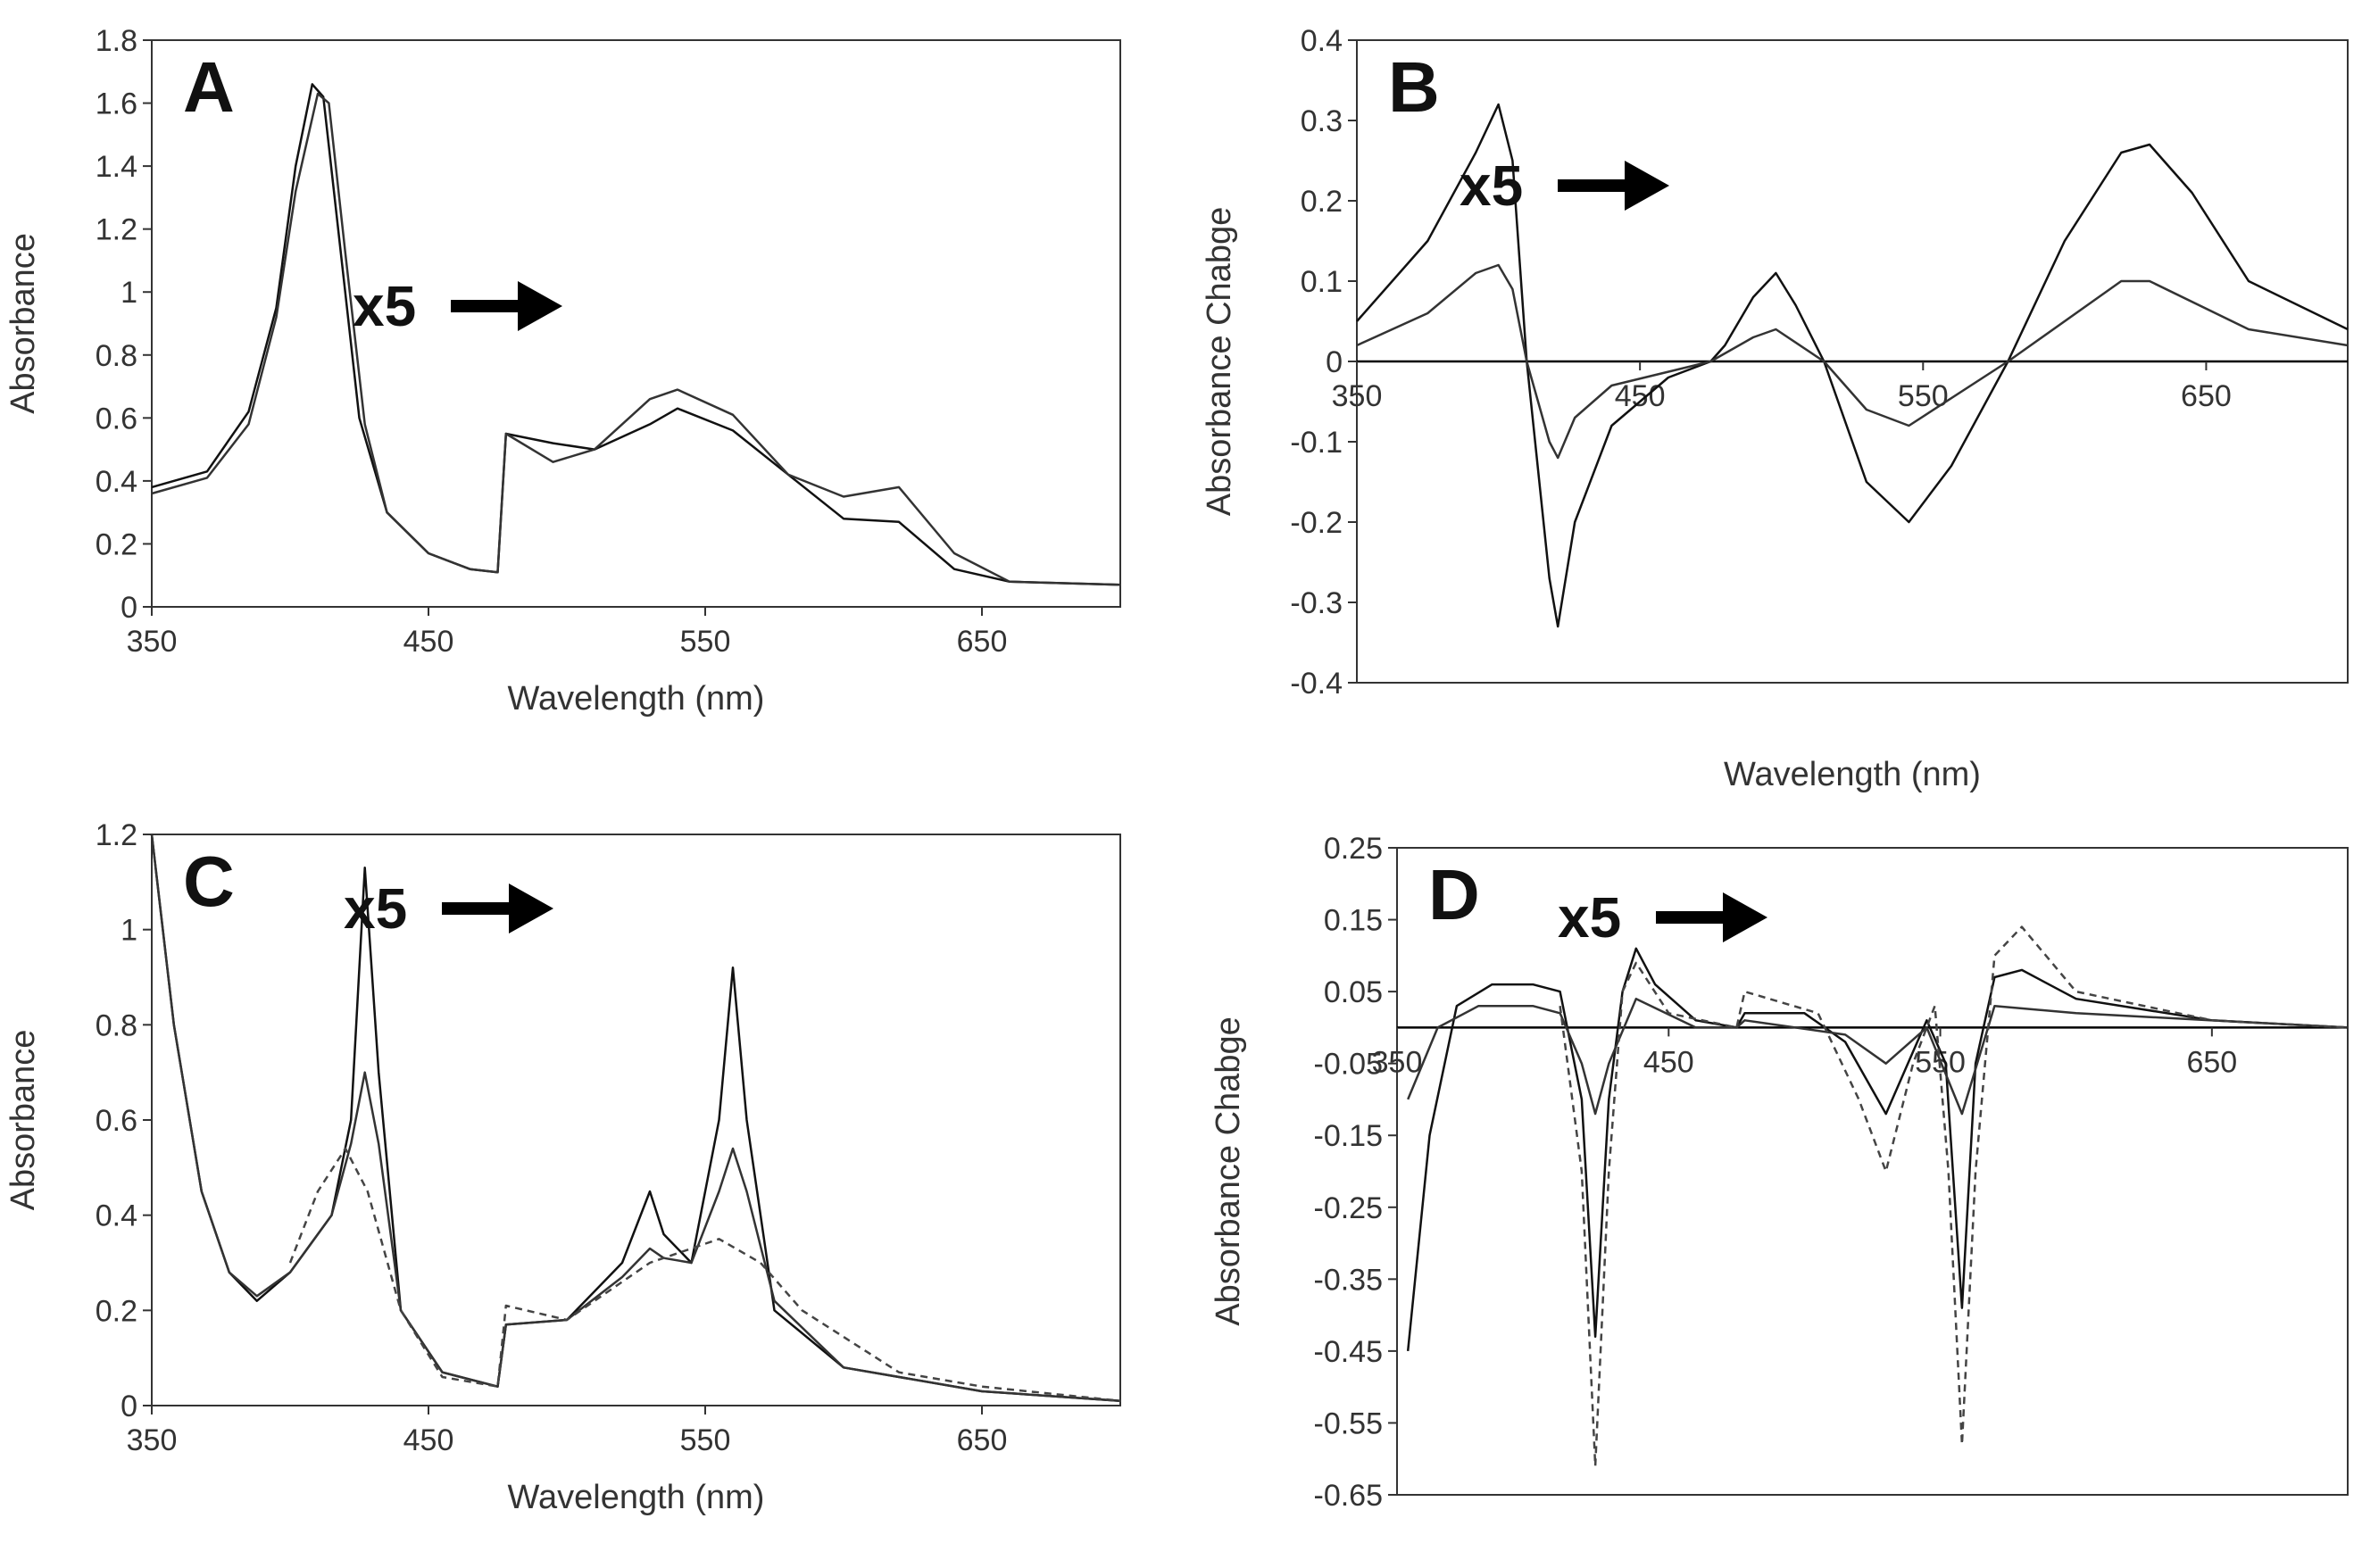 The image size is (2362, 1568). What do you see at coordinates (1354, 849) in the screenshot?
I see `y-tick-label: 0.25` at bounding box center [1354, 849].